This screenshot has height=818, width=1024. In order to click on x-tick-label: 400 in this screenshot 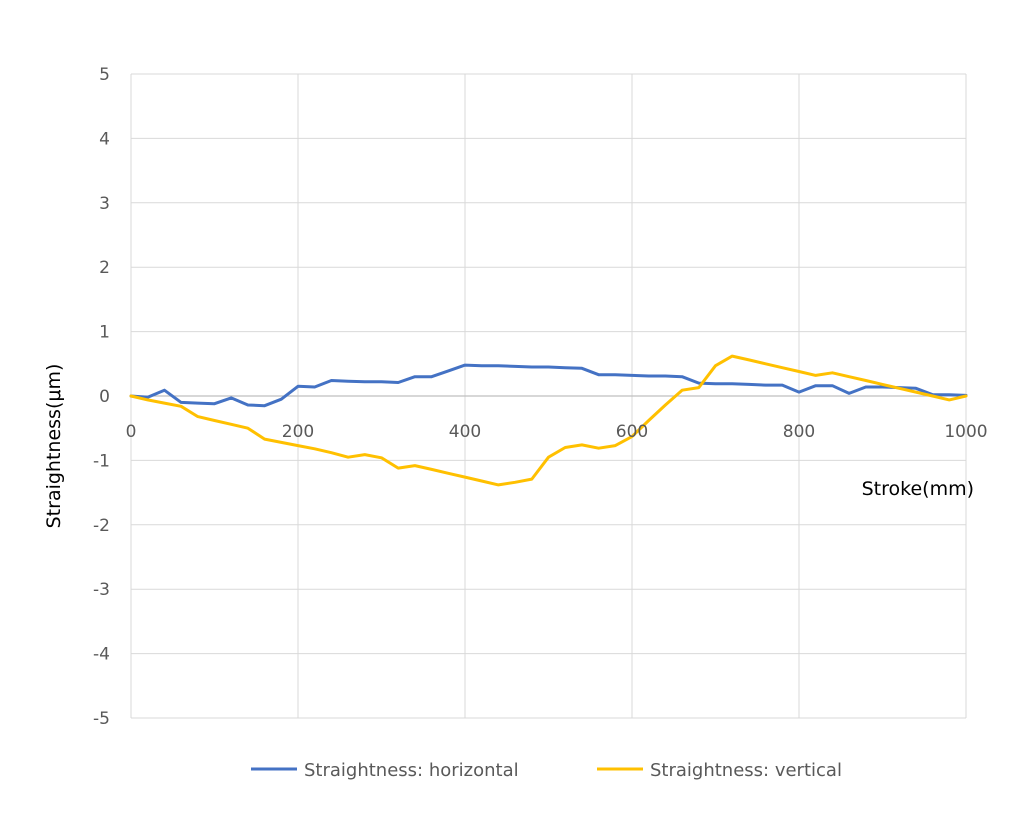, I will do `click(465, 432)`.